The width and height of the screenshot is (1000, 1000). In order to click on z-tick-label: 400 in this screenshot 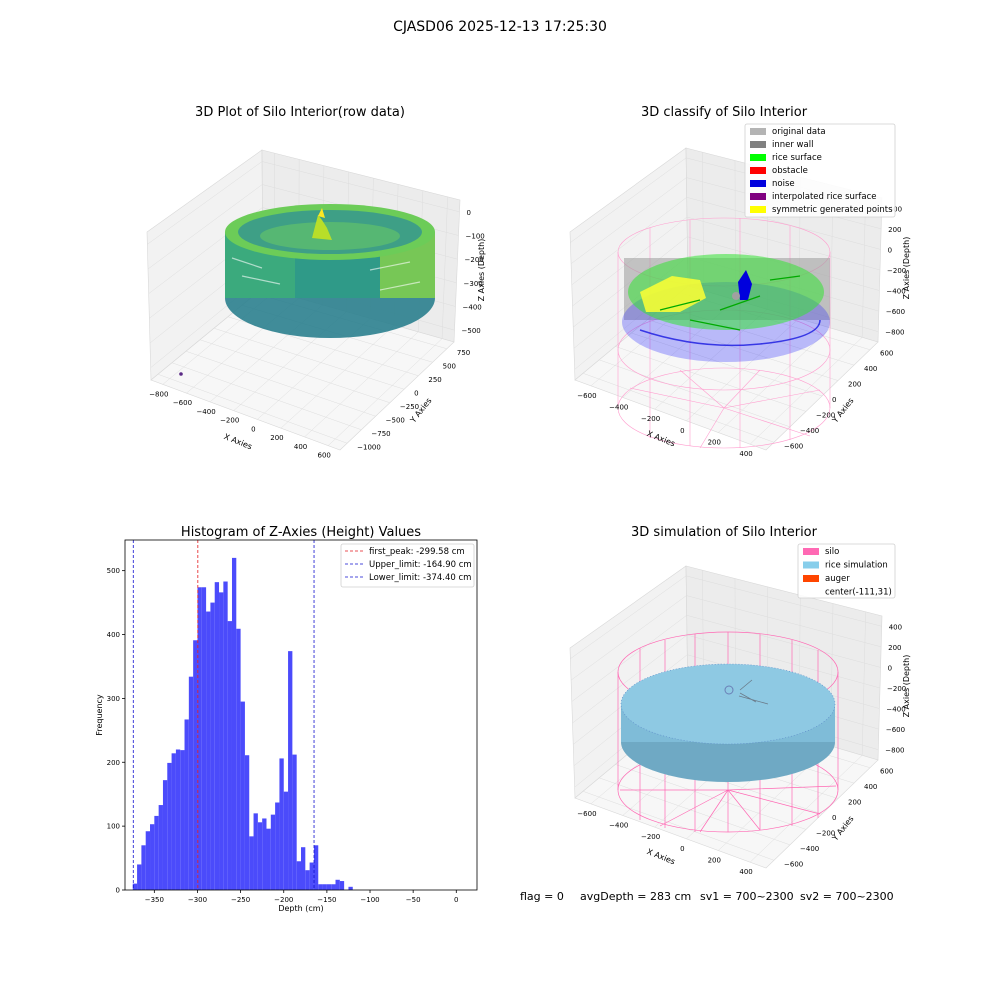, I will do `click(895, 627)`.